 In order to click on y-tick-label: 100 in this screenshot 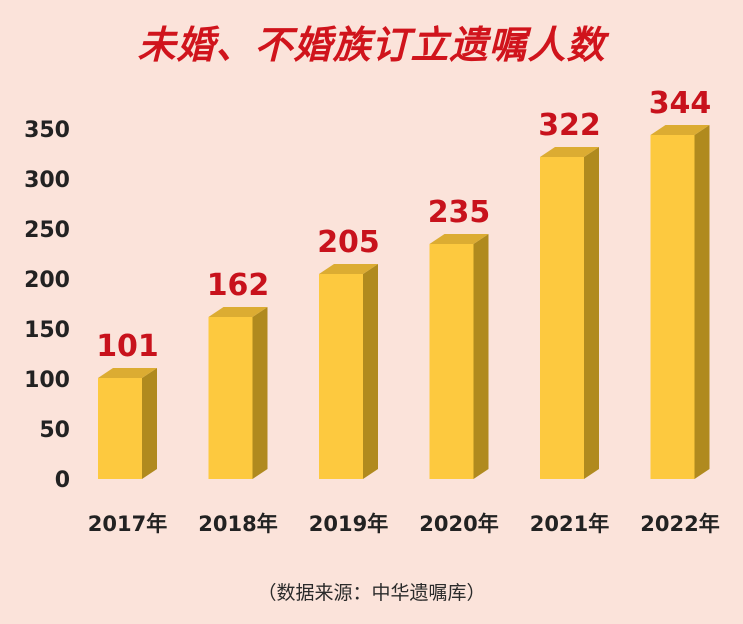, I will do `click(47, 380)`.